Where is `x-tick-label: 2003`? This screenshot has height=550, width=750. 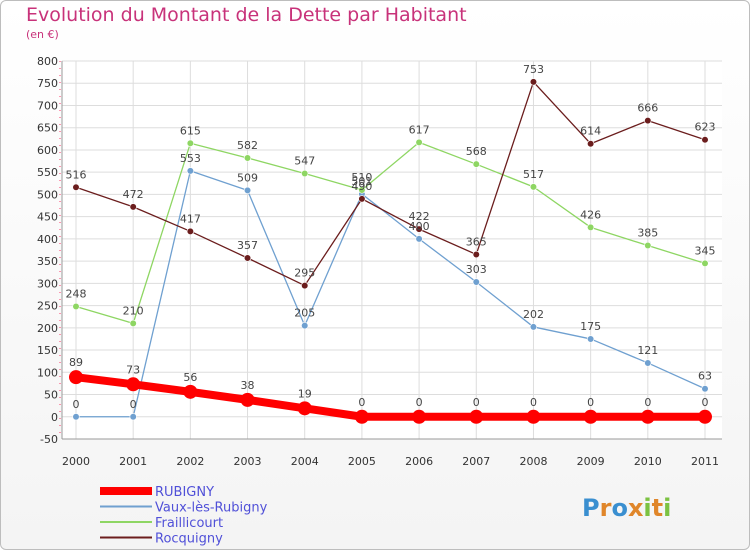 x-tick-label: 2003 is located at coordinates (248, 461).